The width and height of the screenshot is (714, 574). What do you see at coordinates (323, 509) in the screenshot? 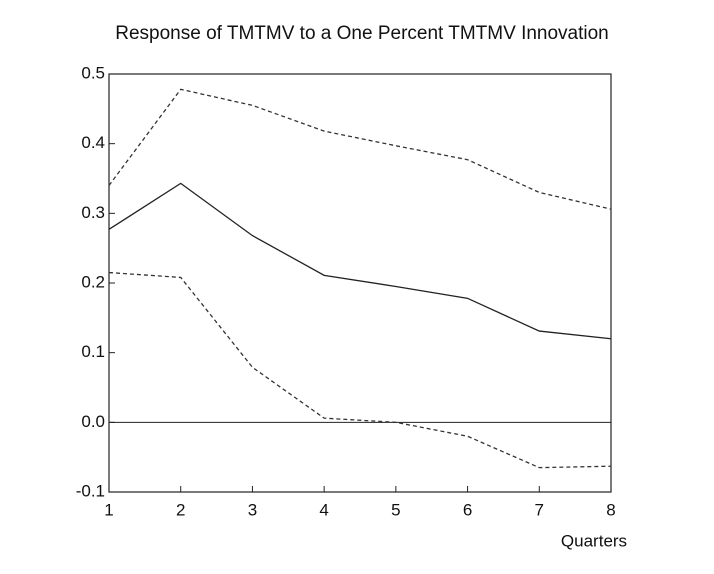
I see `x-tick-label: 4` at bounding box center [323, 509].